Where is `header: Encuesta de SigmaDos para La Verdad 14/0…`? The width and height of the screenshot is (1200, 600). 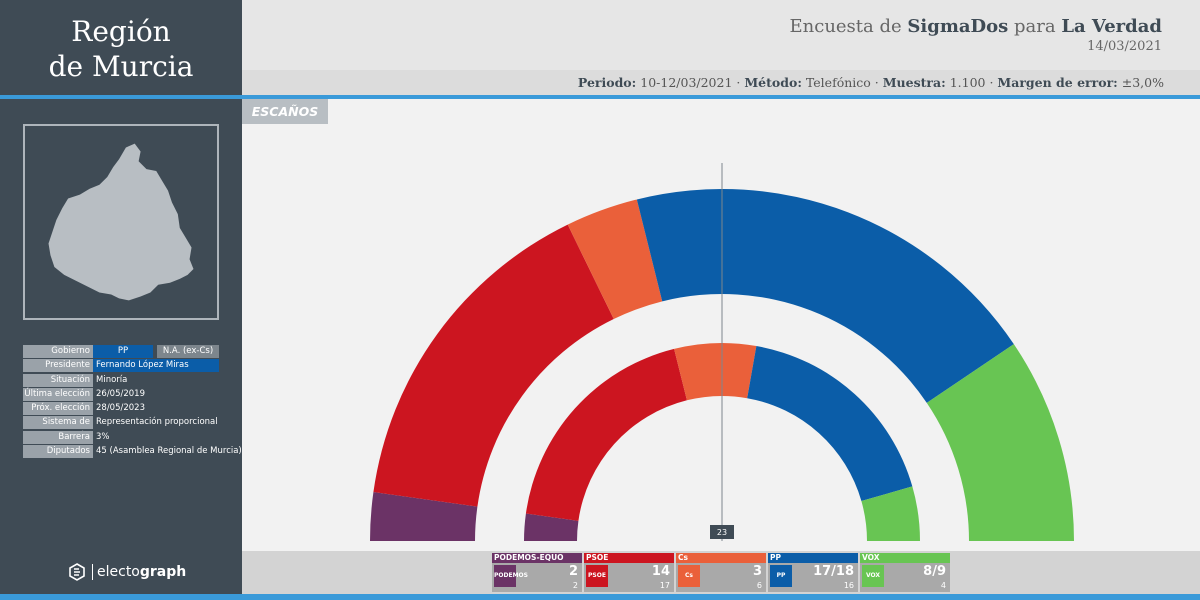 header: Encuesta de SigmaDos para La Verdad 14/0… is located at coordinates (721, 35).